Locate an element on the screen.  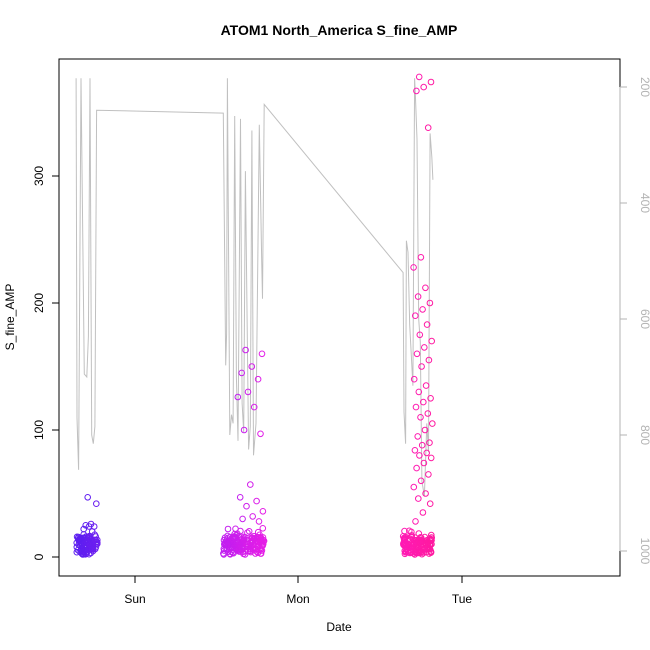
y-tick-label: 200 is located at coordinates (39, 303).